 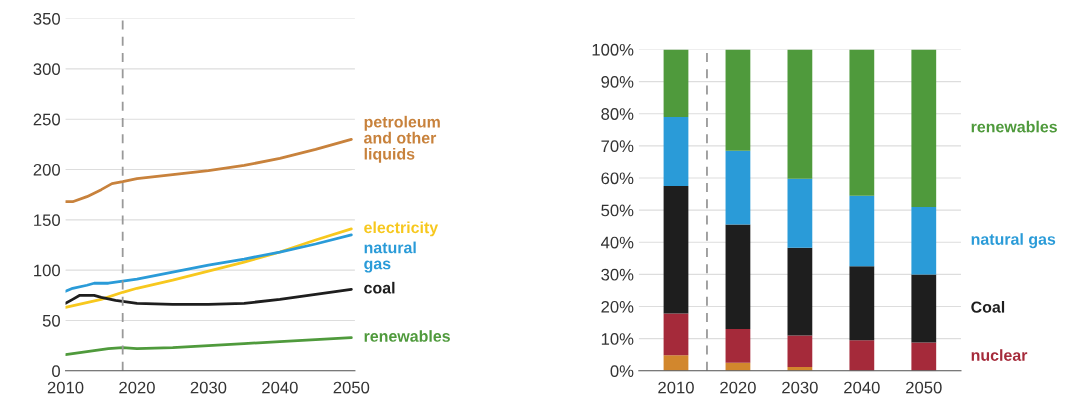 I want to click on y-tick-label: 50%, so click(x=617, y=210).